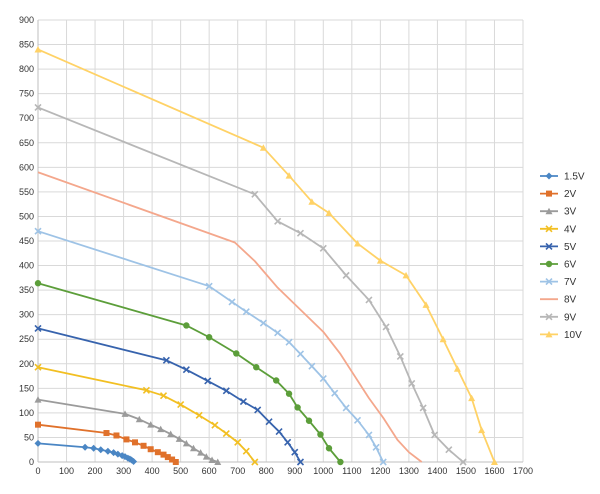  I want to click on legend-item: 3V, so click(558, 212).